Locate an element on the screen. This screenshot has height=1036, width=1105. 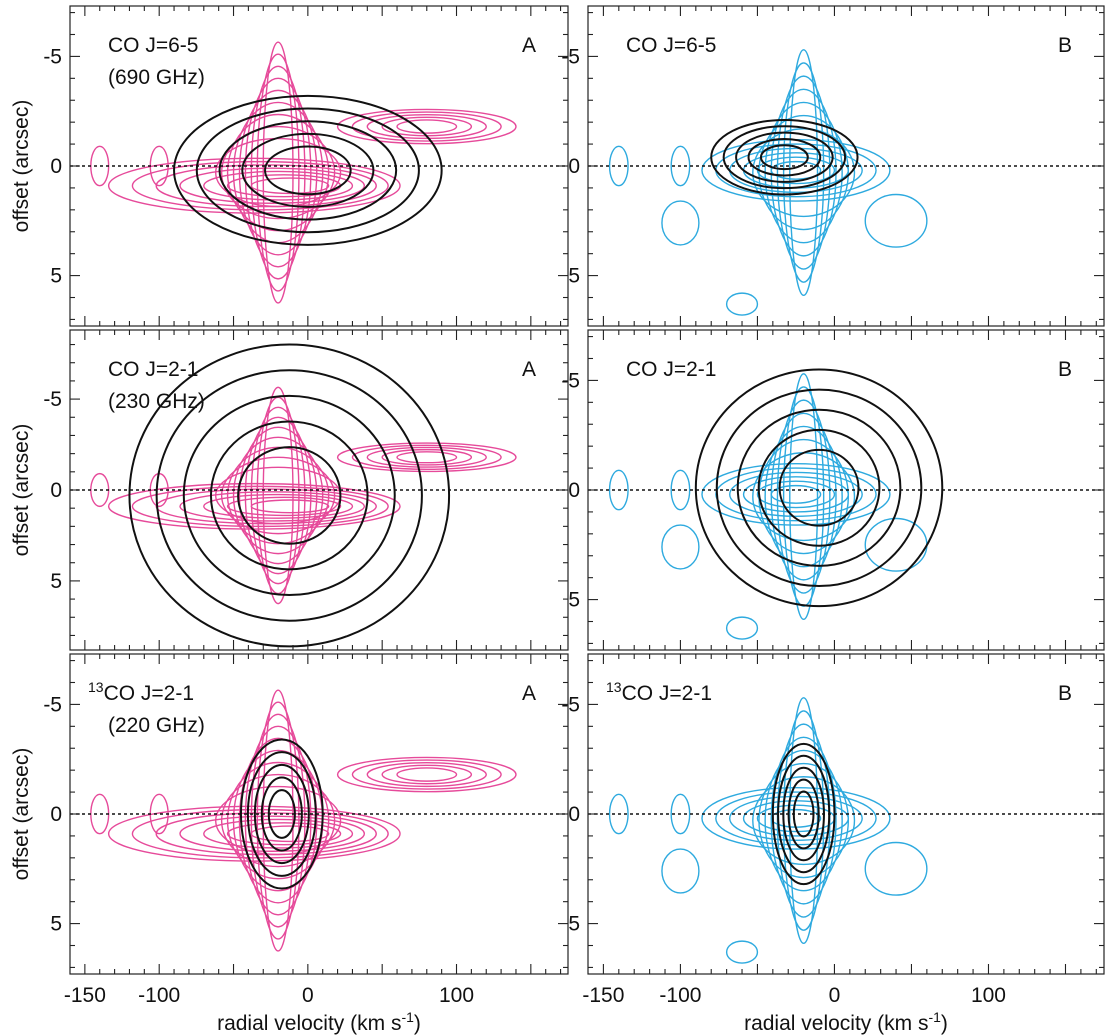
frequency-label: (230 GHz) is located at coordinates (156, 401).